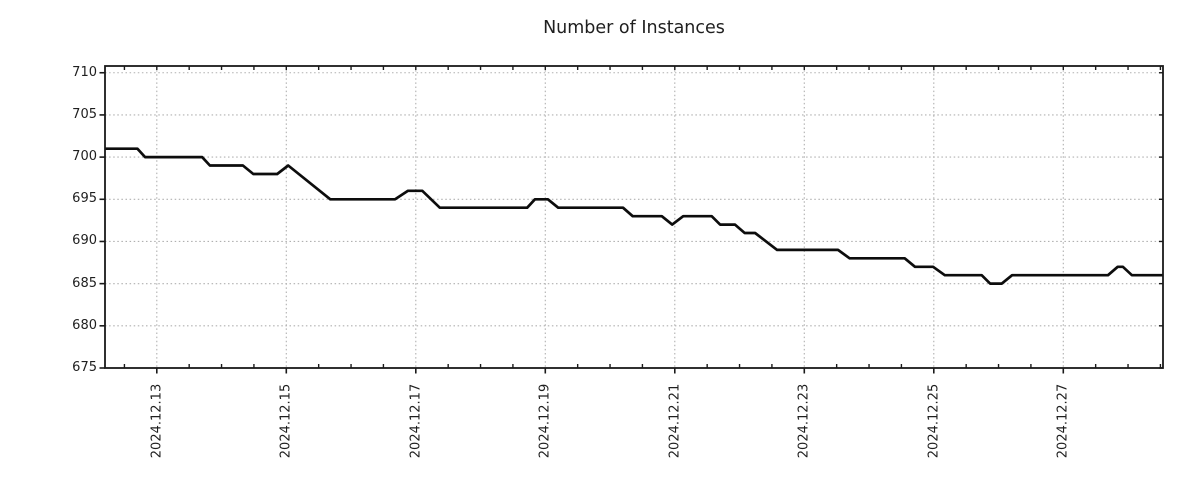 The height and width of the screenshot is (500, 1200). I want to click on y-tick-label: 705, so click(84, 114).